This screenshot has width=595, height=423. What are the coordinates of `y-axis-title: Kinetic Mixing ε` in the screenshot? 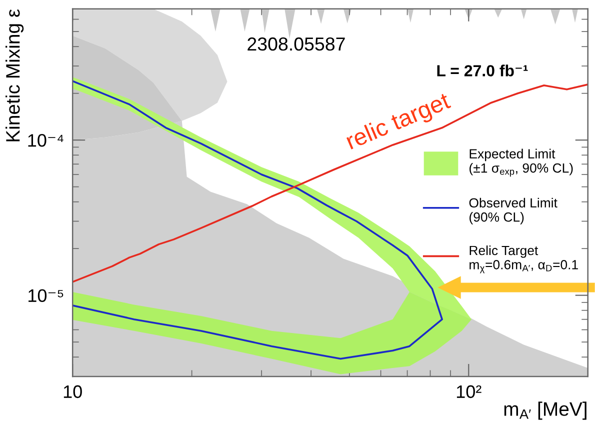 It's located at (15, 75).